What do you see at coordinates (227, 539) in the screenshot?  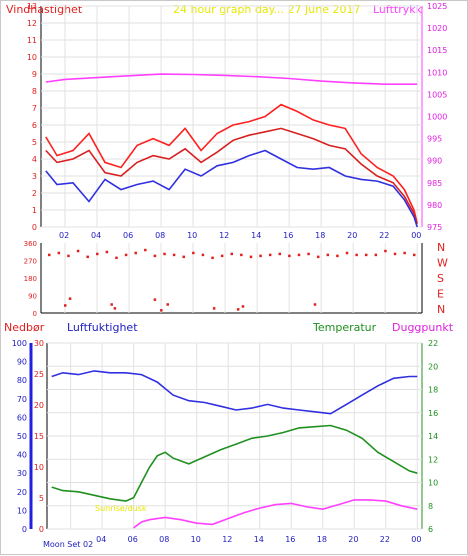 I see `temp-x-tick-label: 12` at bounding box center [227, 539].